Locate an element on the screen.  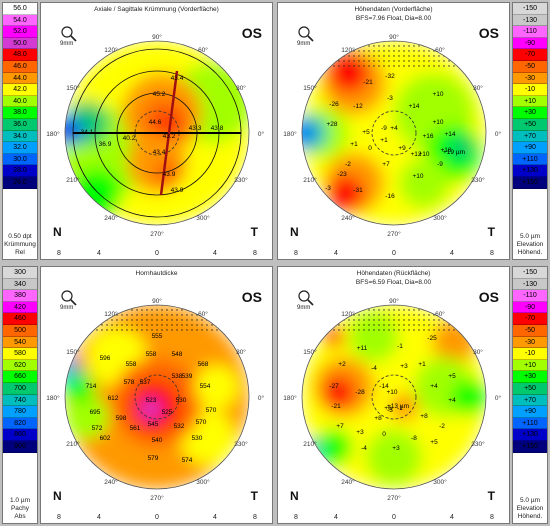
scale-type: Pachy is located at coordinates (20, 509).